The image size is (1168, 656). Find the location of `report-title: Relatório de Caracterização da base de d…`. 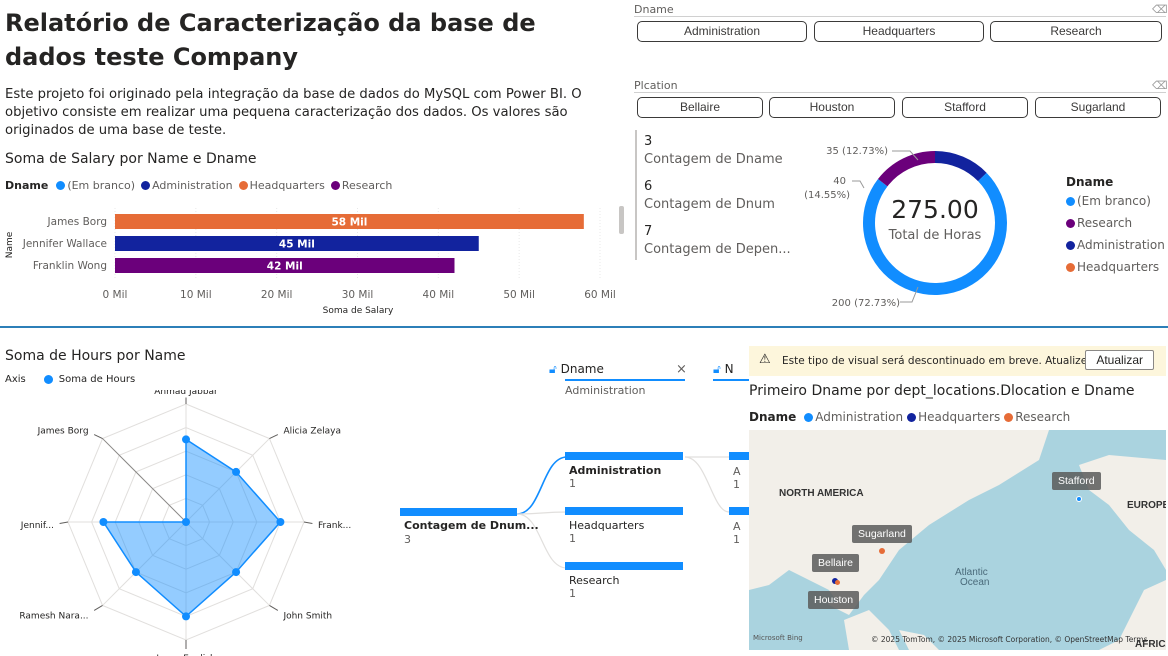

report-title: Relatório de Caracterização da base de d… is located at coordinates (270, 40).